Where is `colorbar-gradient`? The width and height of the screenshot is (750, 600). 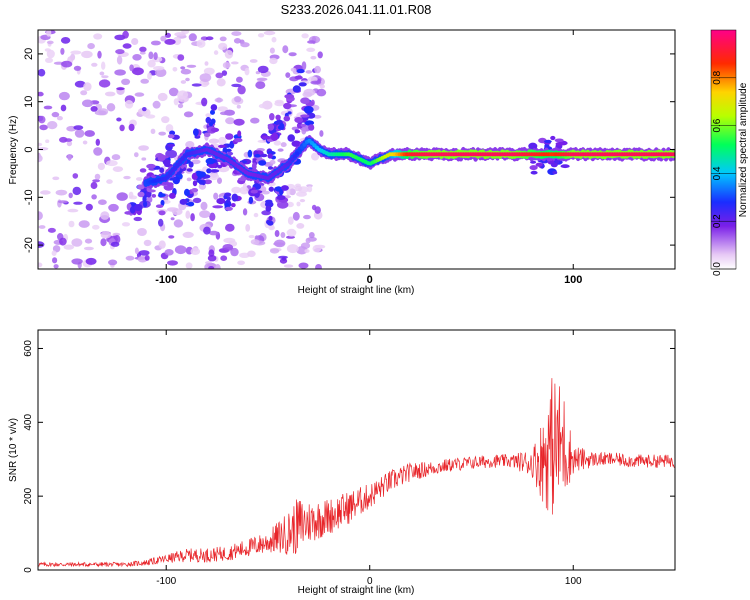
colorbar-gradient is located at coordinates (723, 149).